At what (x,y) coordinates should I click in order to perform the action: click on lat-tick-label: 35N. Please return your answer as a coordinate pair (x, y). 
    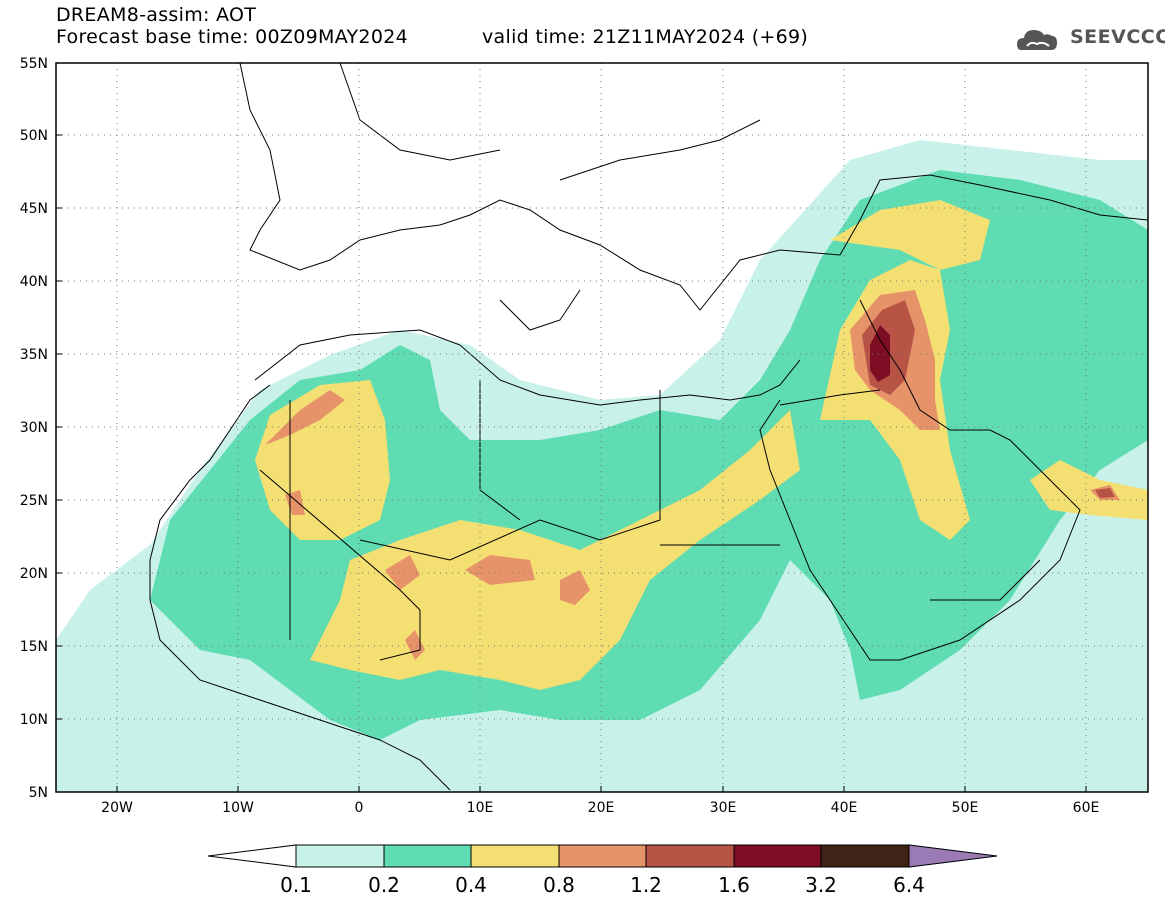
    Looking at the image, I should click on (34, 355).